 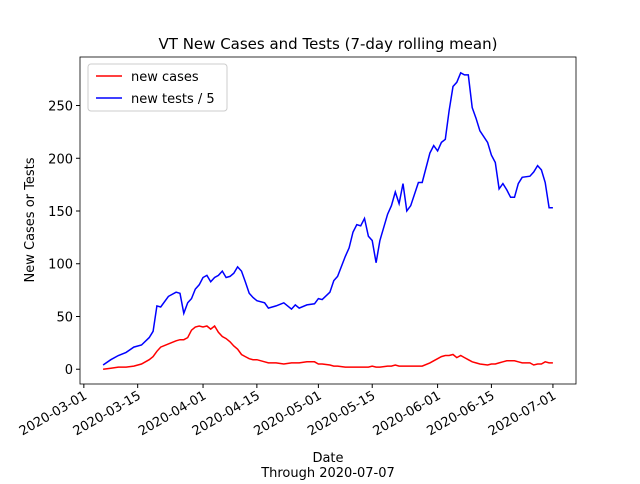 I want to click on y-tick-label: 100, so click(x=60, y=265).